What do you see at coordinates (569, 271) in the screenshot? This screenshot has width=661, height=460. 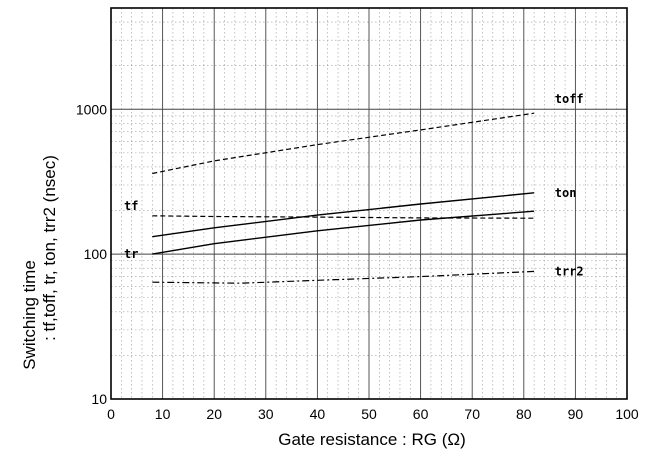 I see `series-label-trr2: trr2` at bounding box center [569, 271].